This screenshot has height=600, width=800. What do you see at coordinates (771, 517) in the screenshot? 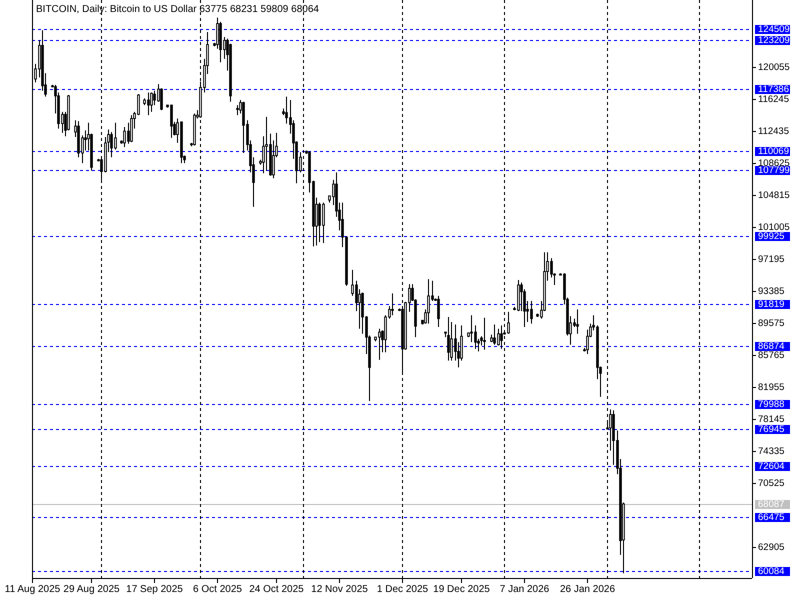
I see `ref-line-label: 66475` at bounding box center [771, 517].